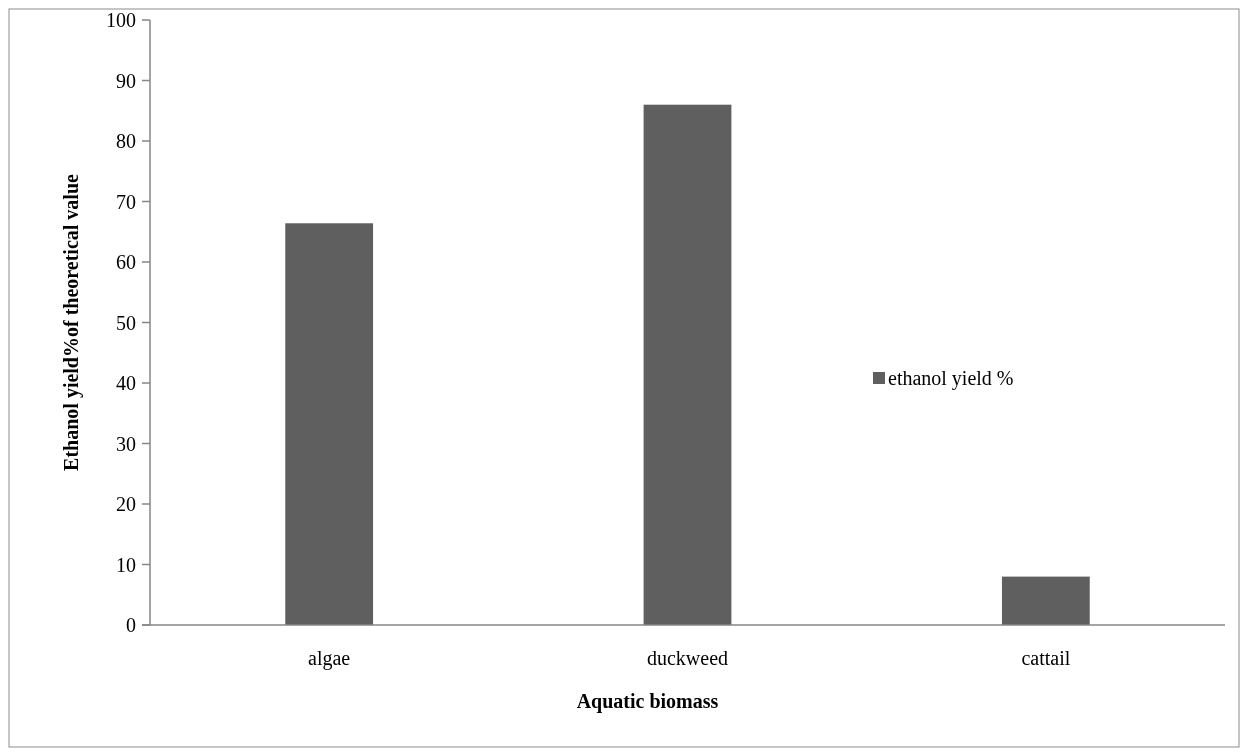  I want to click on y-tick-label: 80, so click(126, 141).